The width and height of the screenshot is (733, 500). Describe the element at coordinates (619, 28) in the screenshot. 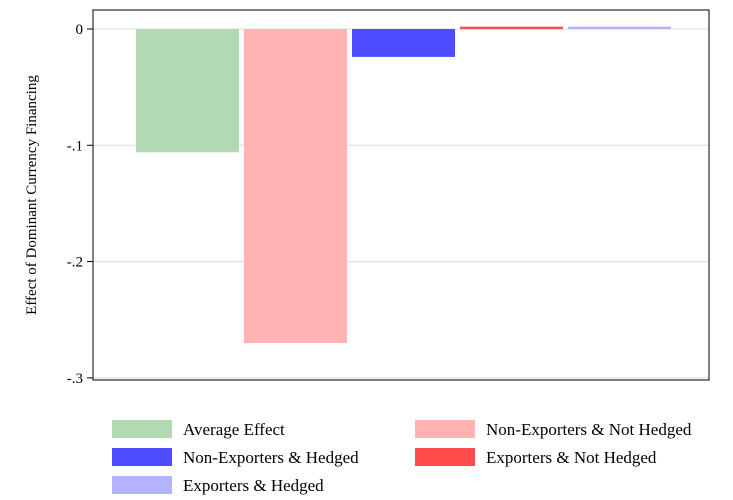

I see `bar-exporters-hedged` at that location.